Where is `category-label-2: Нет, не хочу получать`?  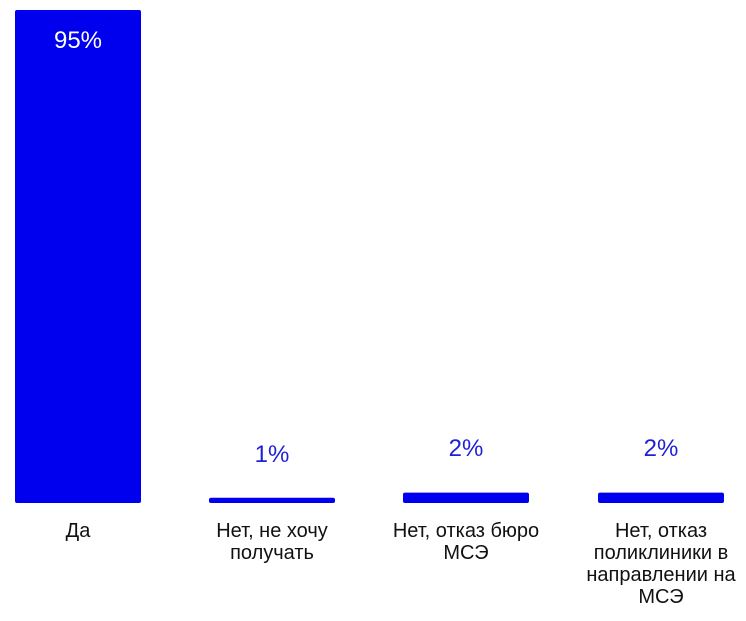
category-label-2: Нет, не хочу получать is located at coordinates (272, 542).